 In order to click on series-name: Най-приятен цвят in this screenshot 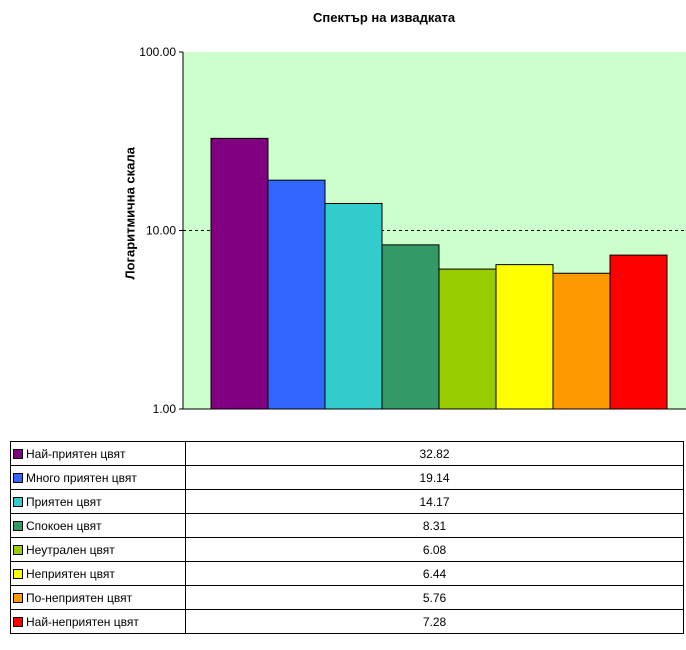, I will do `click(76, 453)`.